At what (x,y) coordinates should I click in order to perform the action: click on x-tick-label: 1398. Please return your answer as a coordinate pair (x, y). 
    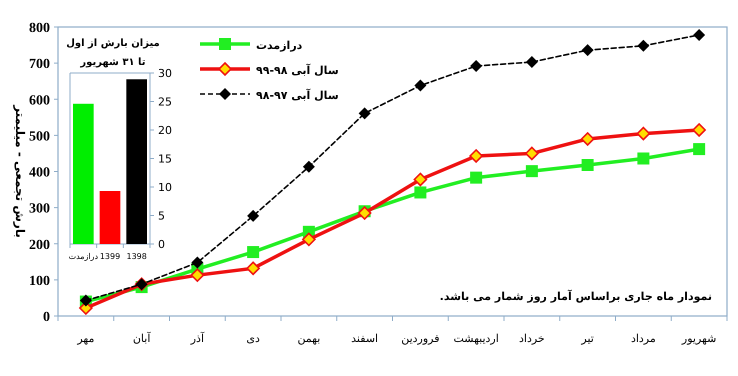
    Looking at the image, I should click on (136, 256).